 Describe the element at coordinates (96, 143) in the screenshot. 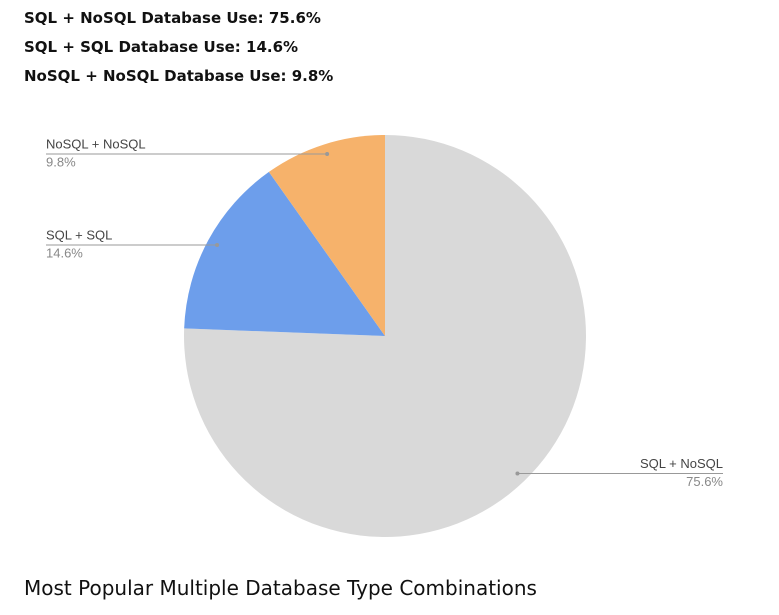

I see `slice-label: NoSQL + NoSQL` at that location.